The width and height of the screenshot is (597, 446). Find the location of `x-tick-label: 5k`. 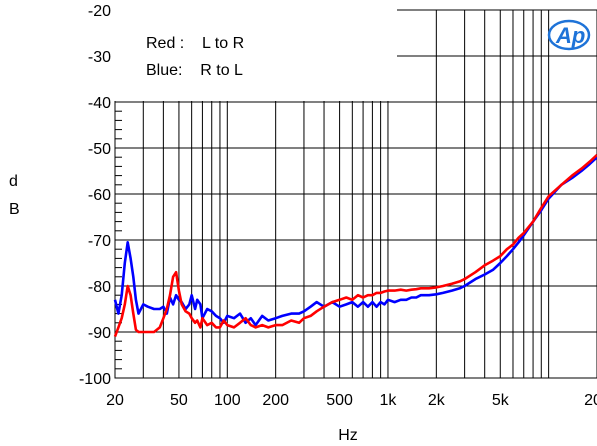

x-tick-label: 5k is located at coordinates (501, 400).